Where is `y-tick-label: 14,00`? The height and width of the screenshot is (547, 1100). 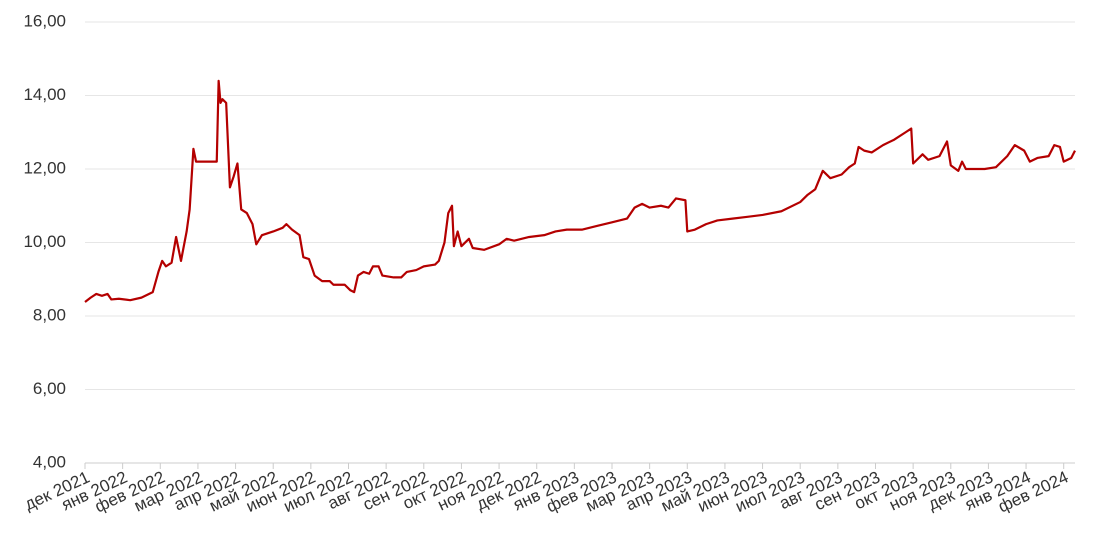
y-tick-label: 14,00 is located at coordinates (44, 94).